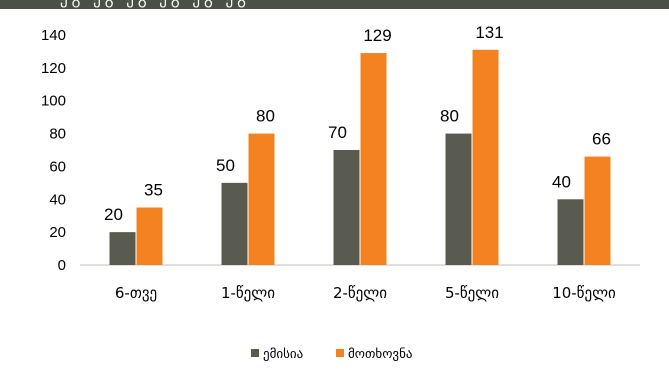  What do you see at coordinates (377, 35) in the screenshot?
I see `data-label: 129` at bounding box center [377, 35].